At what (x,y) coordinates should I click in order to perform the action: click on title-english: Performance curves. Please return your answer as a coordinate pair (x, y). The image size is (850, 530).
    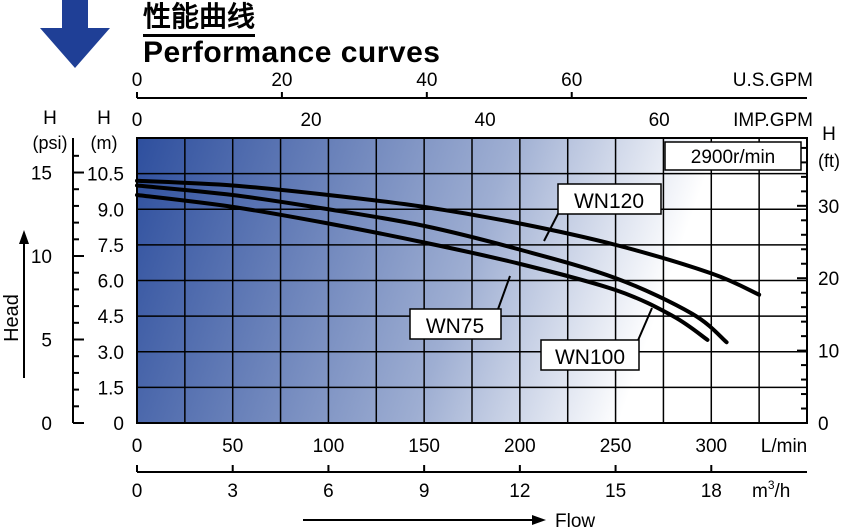
    Looking at the image, I should click on (292, 52).